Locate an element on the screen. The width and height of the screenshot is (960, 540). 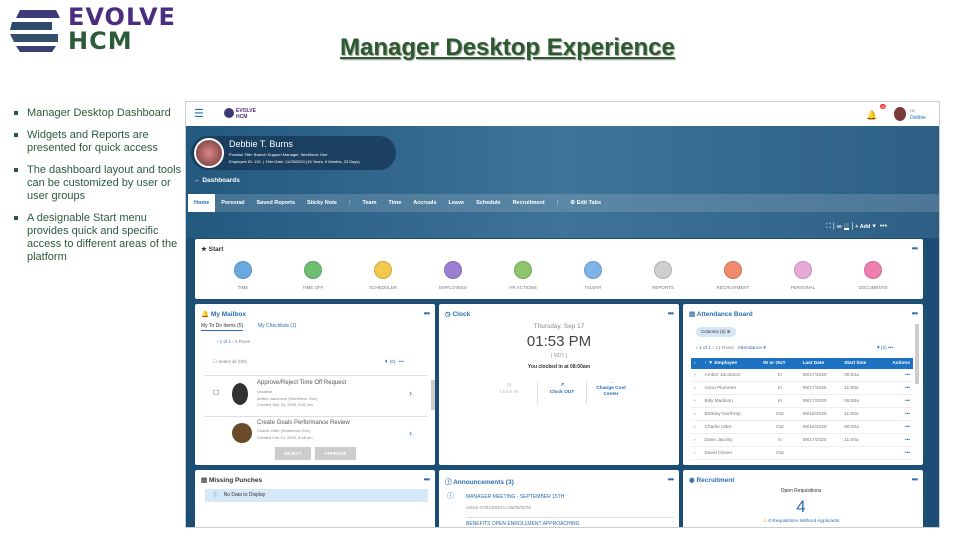
select-all-checkbox: ☐ Select all (0/0) is located at coordinates (230, 361).